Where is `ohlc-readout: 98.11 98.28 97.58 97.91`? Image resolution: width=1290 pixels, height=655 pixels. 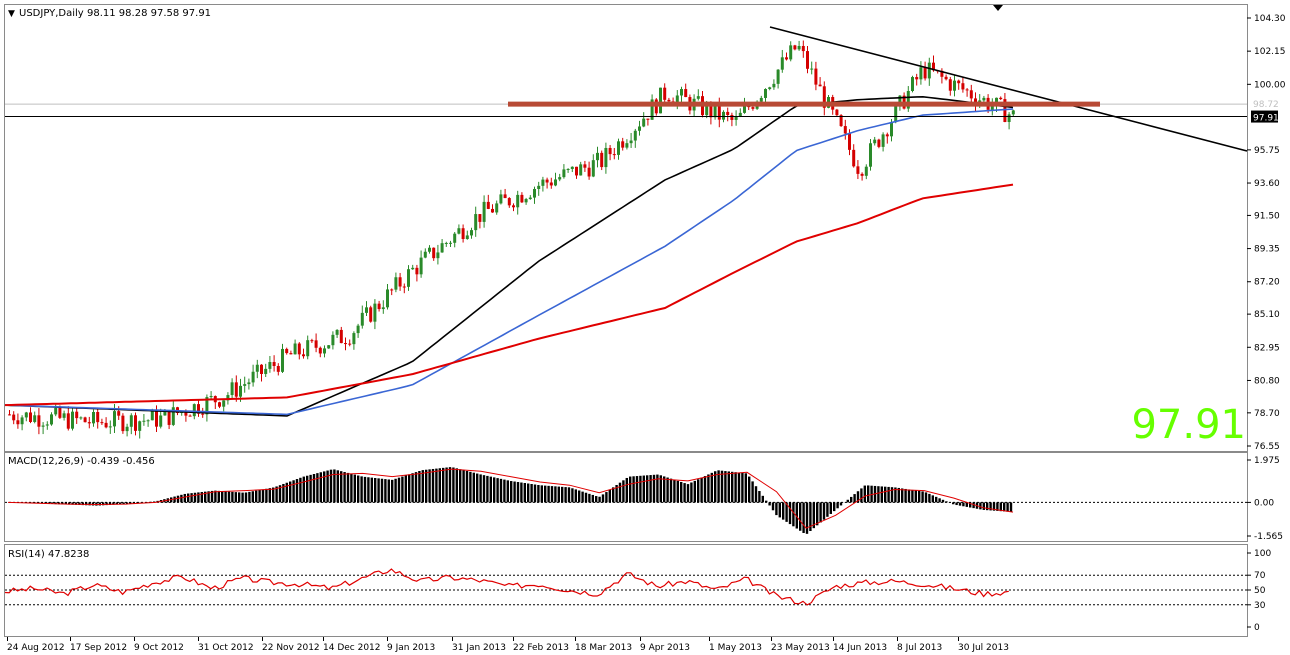 ohlc-readout: 98.11 98.28 97.58 97.91 is located at coordinates (149, 13).